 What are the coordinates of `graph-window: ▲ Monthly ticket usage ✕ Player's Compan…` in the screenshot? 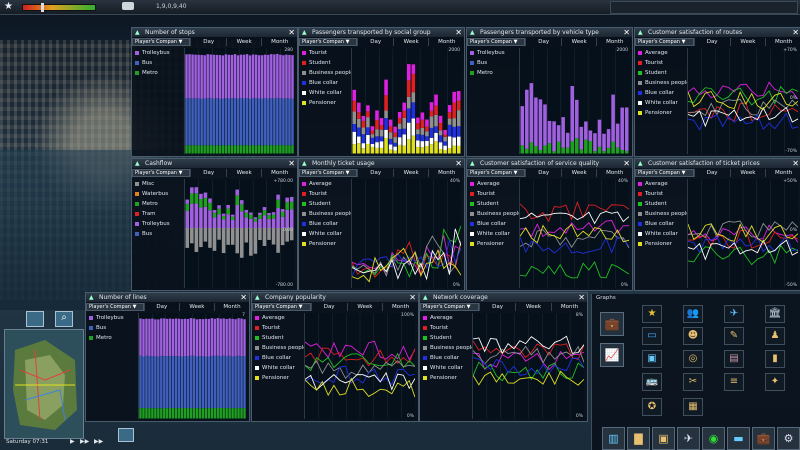 It's located at (381, 224).